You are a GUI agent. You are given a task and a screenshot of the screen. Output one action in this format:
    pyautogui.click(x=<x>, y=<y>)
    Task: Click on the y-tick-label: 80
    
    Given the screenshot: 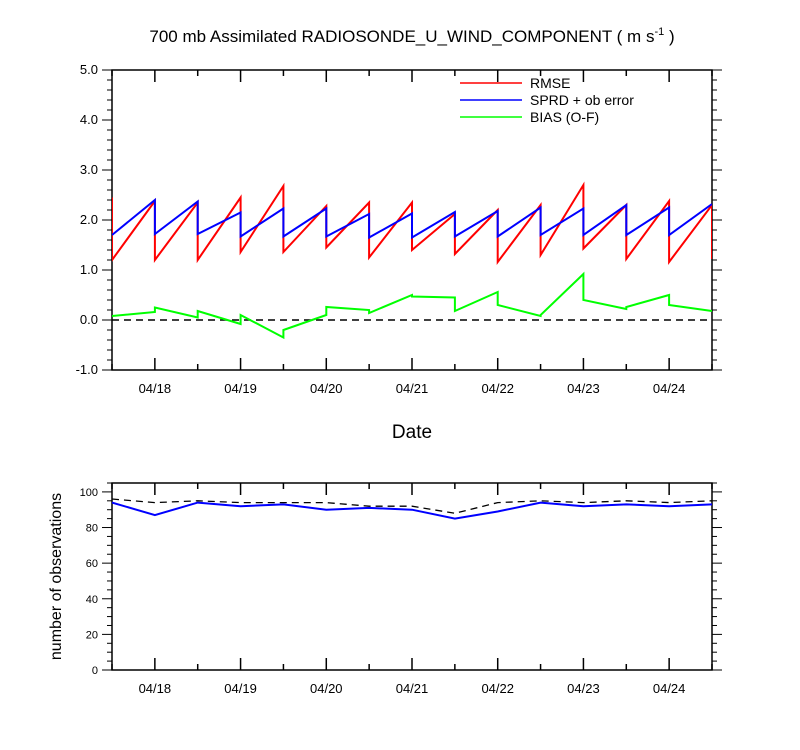 What is the action you would take?
    pyautogui.click(x=92, y=529)
    